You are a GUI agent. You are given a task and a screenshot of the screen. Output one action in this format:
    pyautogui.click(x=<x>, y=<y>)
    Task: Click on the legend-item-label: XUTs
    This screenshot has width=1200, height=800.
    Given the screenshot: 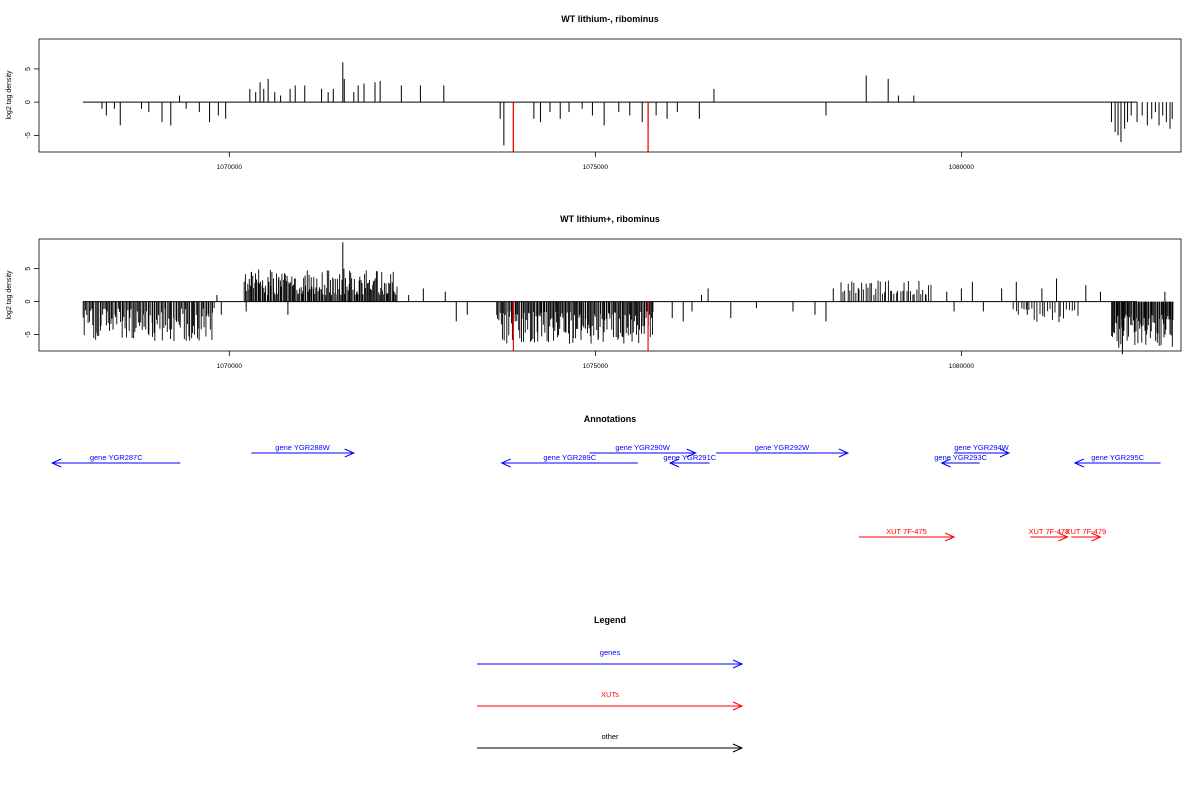 What is the action you would take?
    pyautogui.click(x=610, y=694)
    